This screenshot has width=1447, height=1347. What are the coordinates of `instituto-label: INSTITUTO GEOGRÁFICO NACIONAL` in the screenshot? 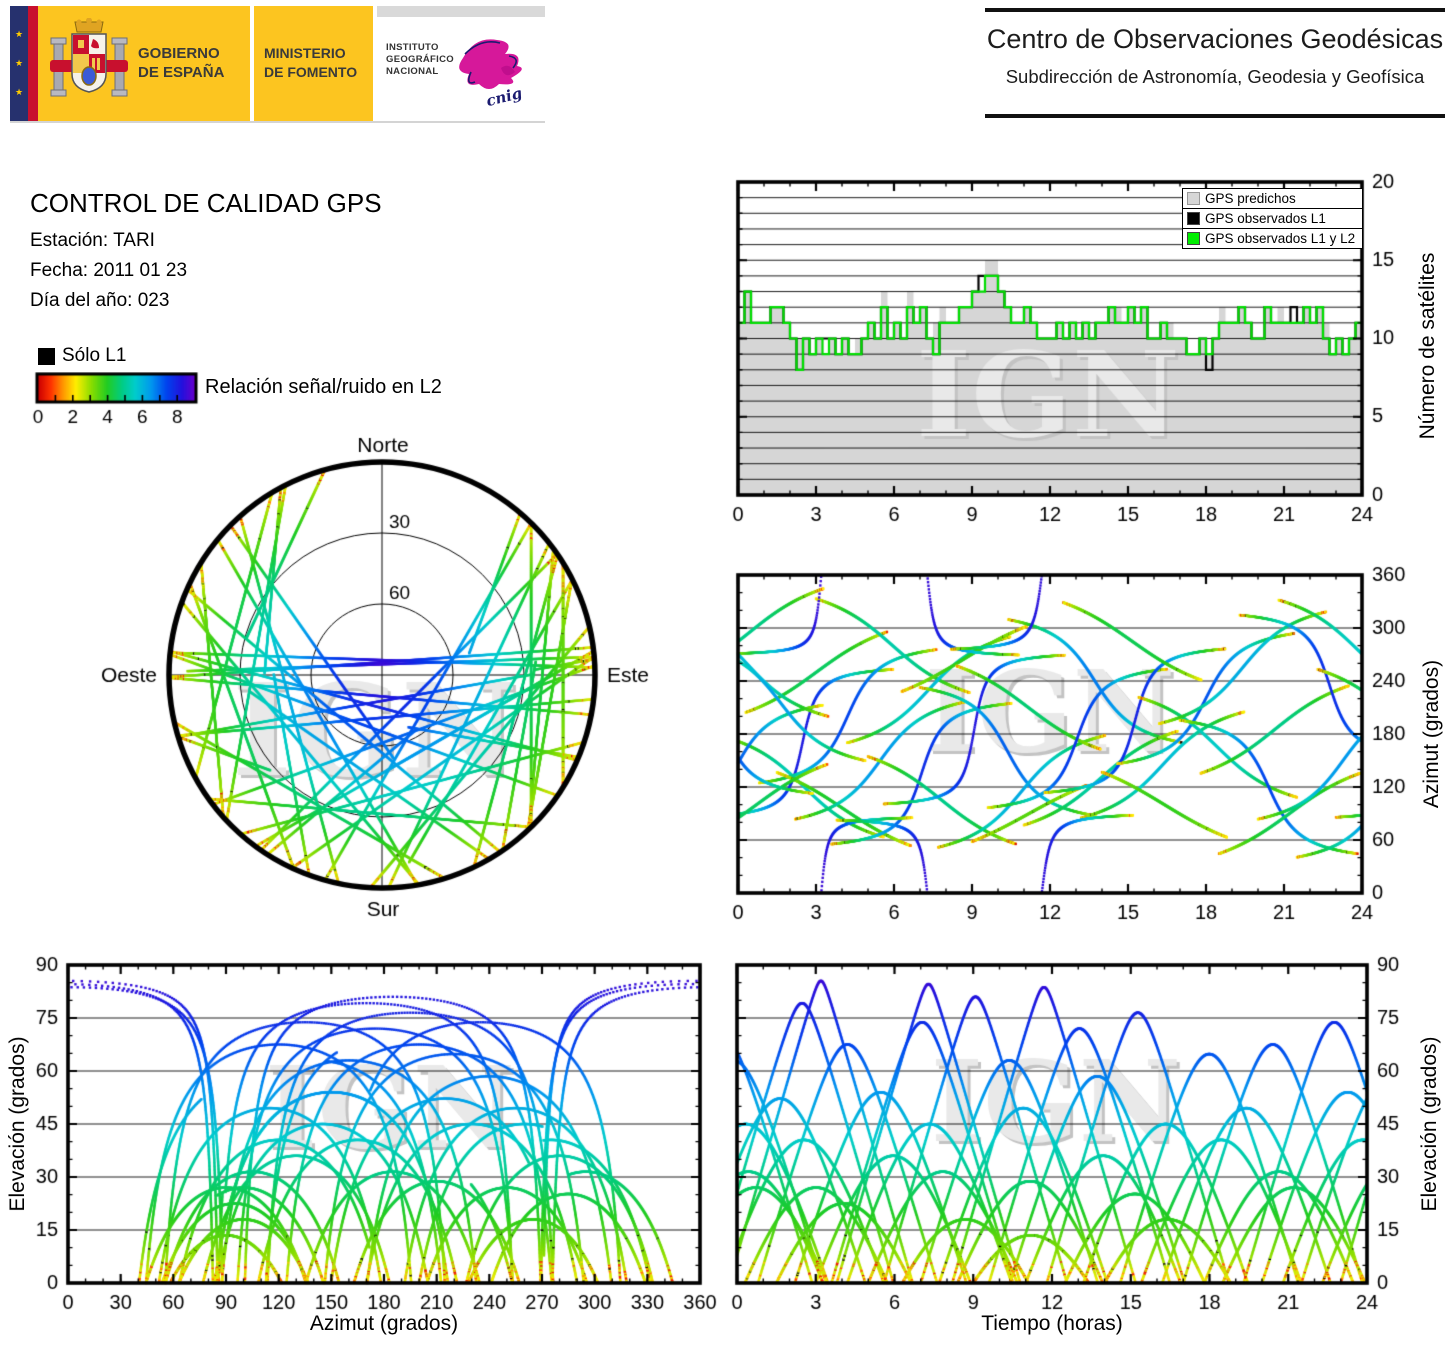 It's located at (420, 59).